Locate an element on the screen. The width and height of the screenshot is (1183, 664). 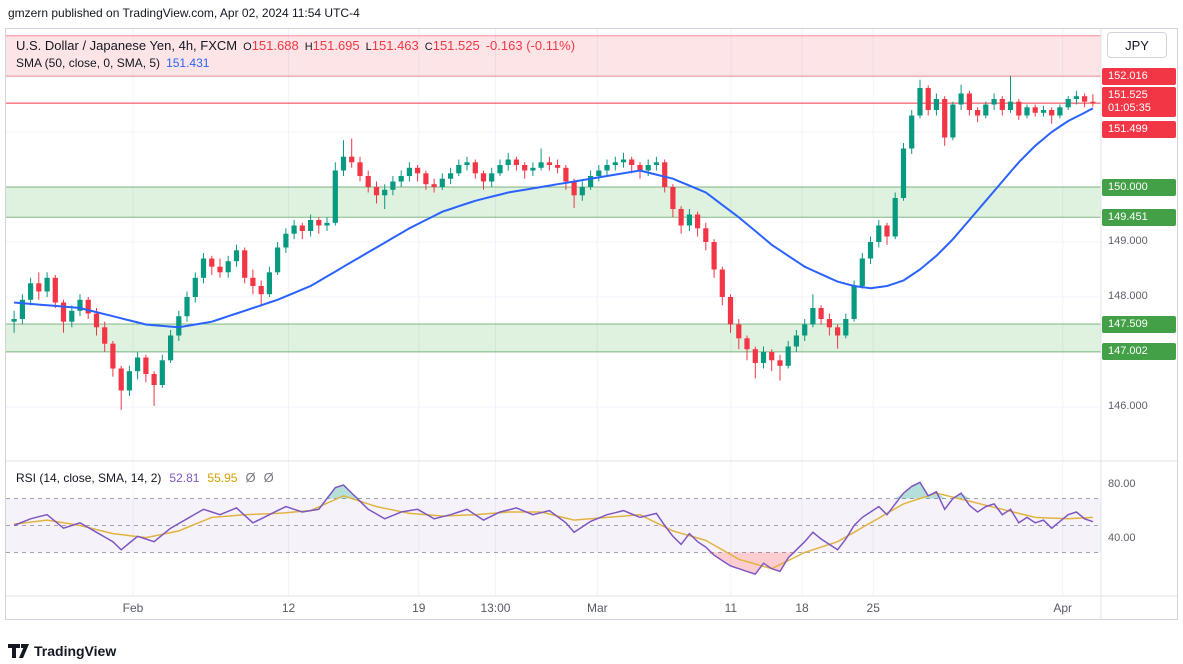
low-label: L is located at coordinates (368, 47).